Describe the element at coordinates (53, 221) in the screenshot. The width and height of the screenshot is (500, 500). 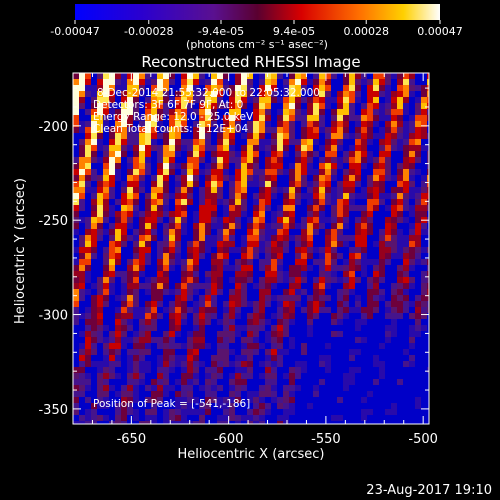
I see `y-tick-label: -250` at that location.